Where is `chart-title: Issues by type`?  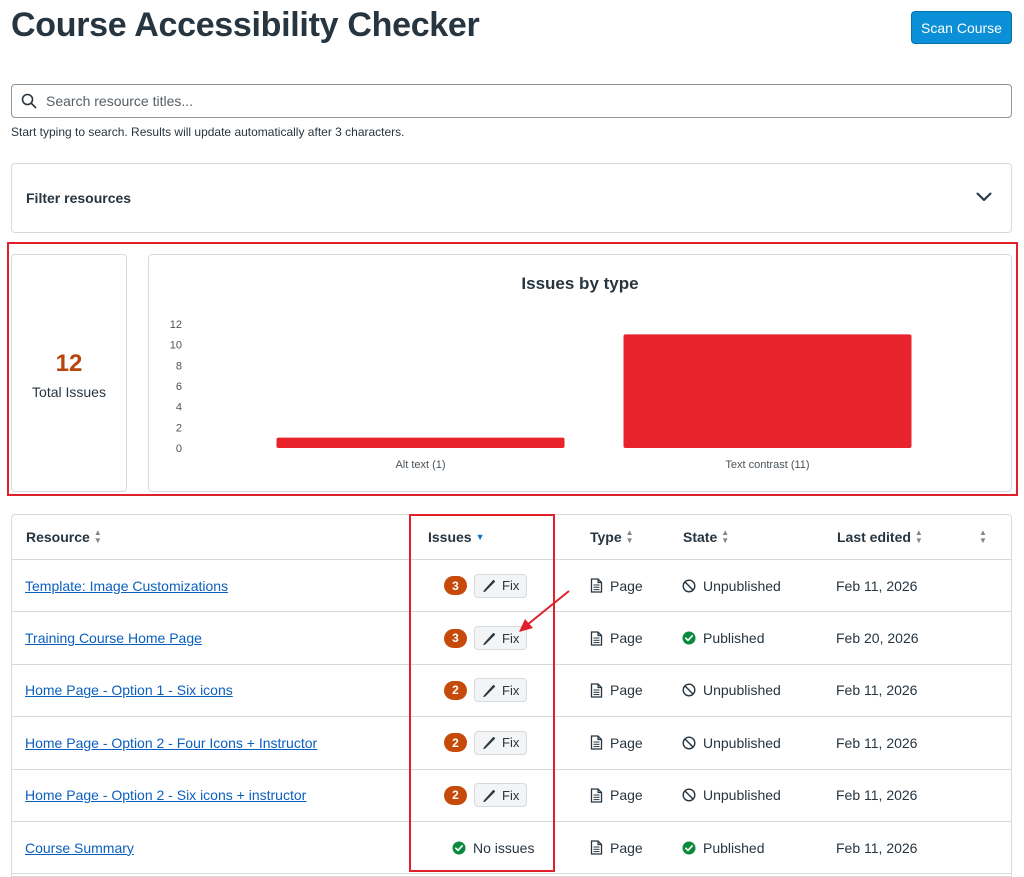 chart-title: Issues by type is located at coordinates (580, 283).